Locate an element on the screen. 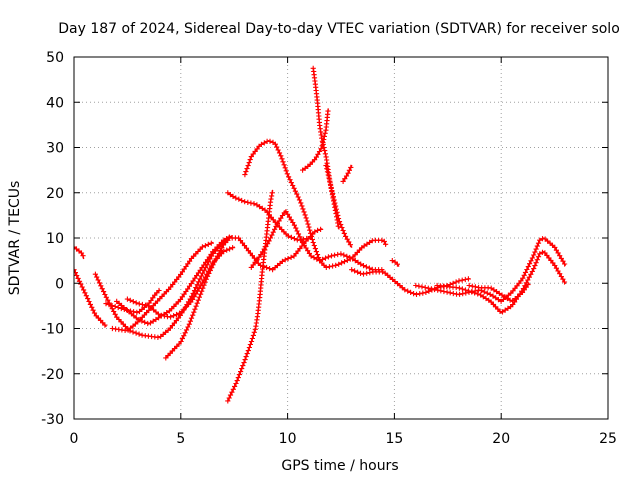 This screenshot has height=480, width=640. y-tick-label: -20 is located at coordinates (52, 375).